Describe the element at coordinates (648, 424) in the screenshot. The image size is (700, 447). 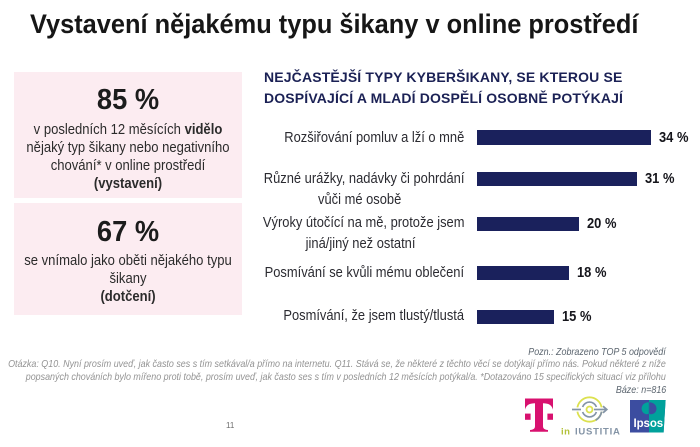
I see `svg-text: Ipsos` at that location.